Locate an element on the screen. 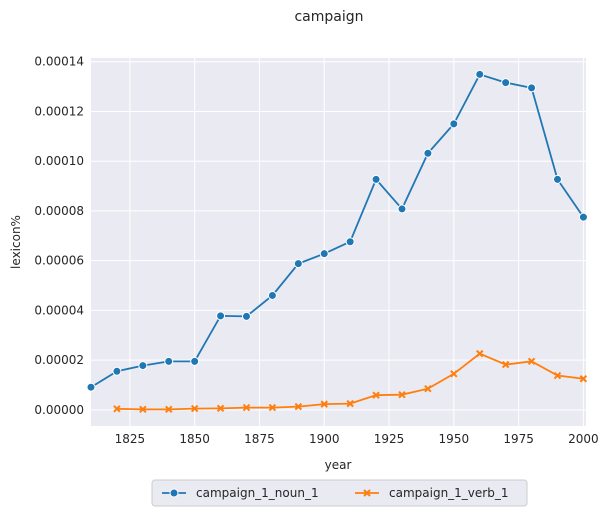  y-tick-label: 0.00010 is located at coordinates (59, 161).